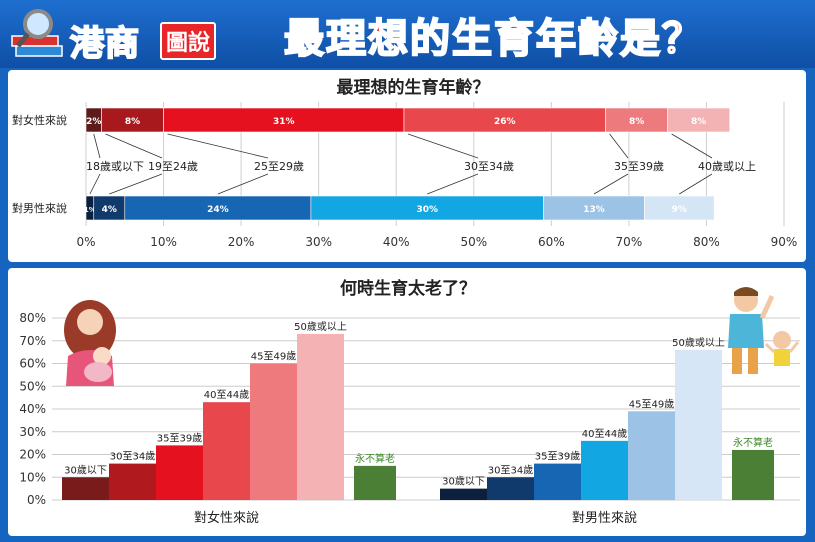  Describe the element at coordinates (32, 341) in the screenshot. I see `y-tick-label: 70%` at that location.